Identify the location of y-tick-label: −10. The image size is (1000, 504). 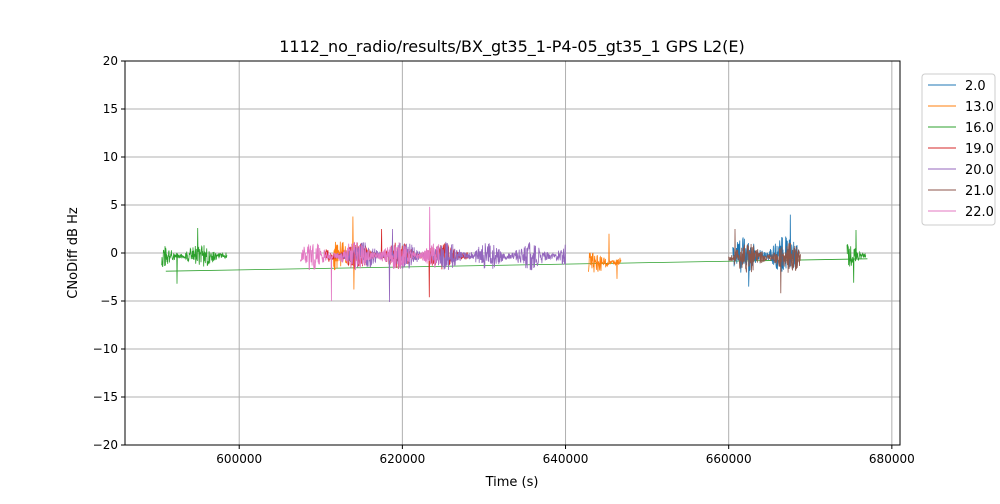
(105, 349).